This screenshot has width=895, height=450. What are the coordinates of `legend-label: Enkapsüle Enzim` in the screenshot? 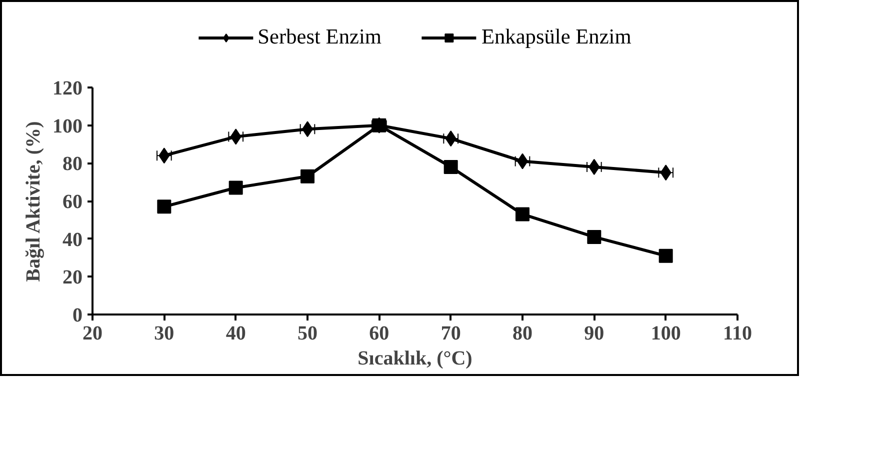 It's located at (556, 37).